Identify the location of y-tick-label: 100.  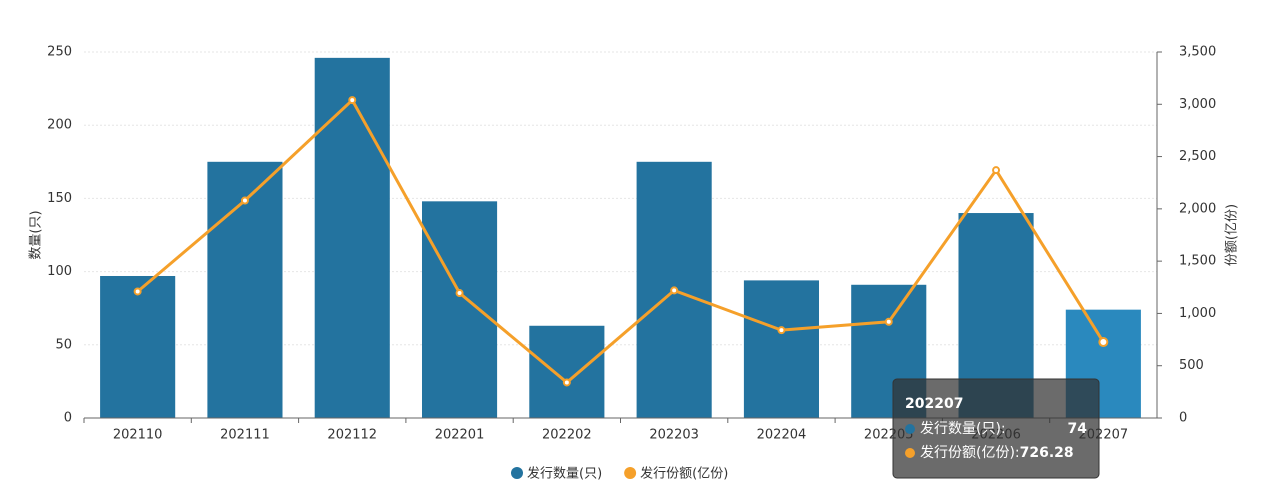
(59, 271).